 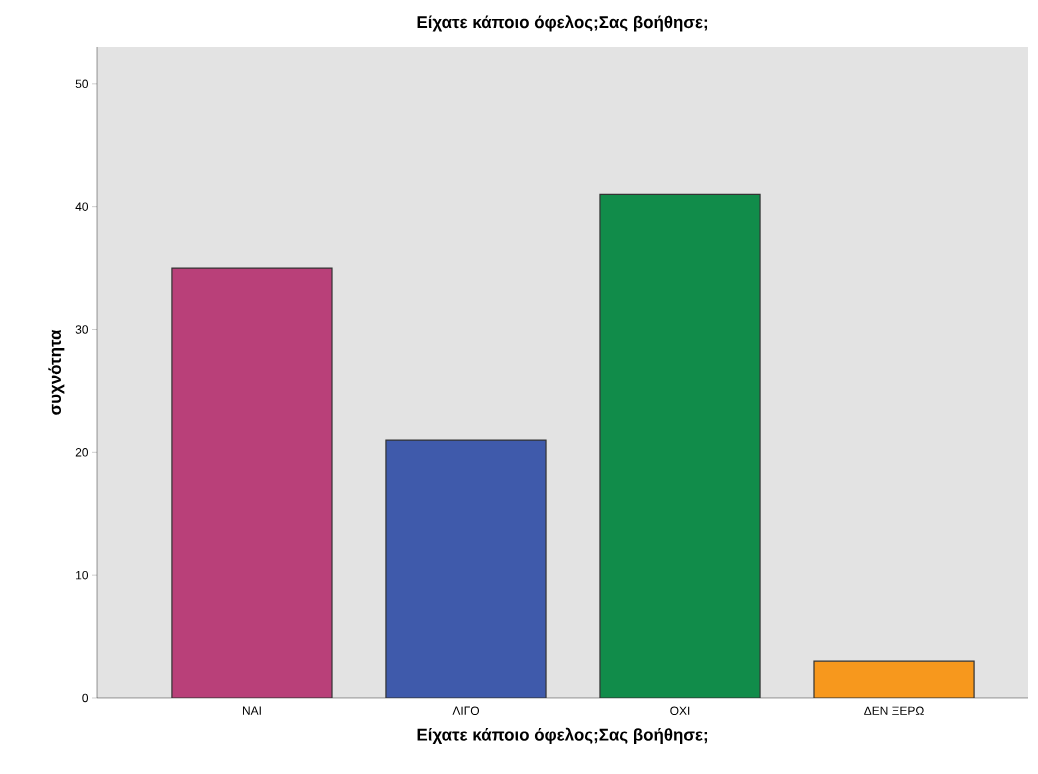 What do you see at coordinates (56, 372) in the screenshot?
I see `y-axis-title: συχνότητα` at bounding box center [56, 372].